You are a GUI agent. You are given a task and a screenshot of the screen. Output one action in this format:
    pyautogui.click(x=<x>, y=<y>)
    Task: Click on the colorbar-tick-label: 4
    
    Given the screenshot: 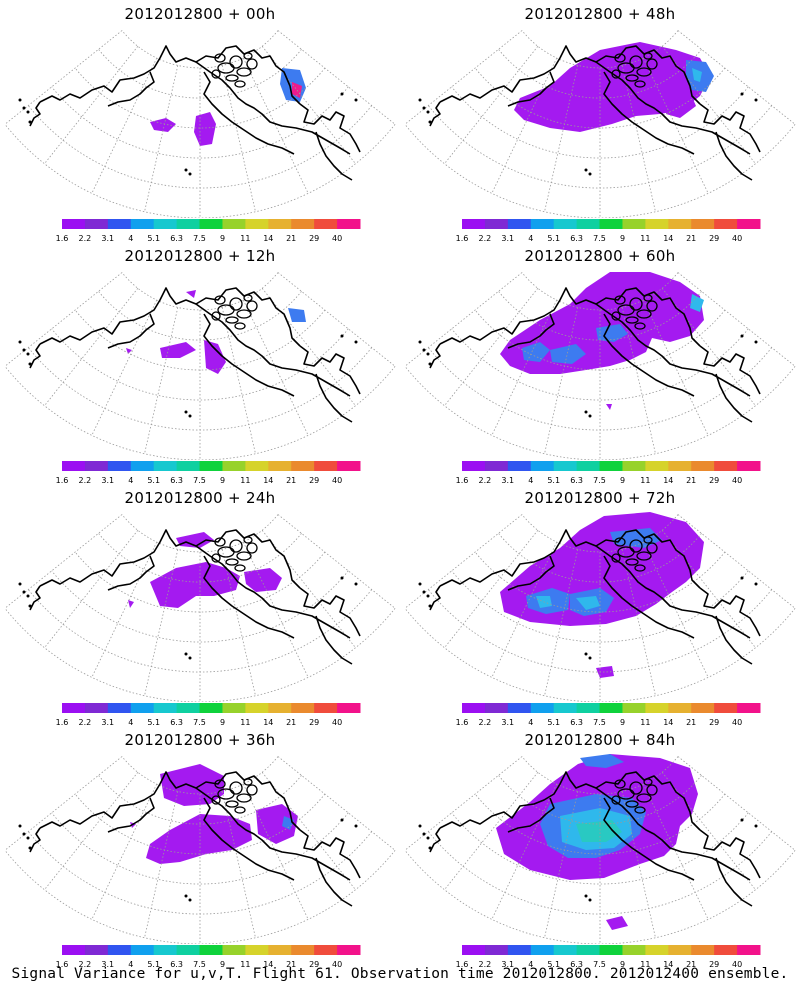 What is the action you would take?
    pyautogui.click(x=530, y=238)
    